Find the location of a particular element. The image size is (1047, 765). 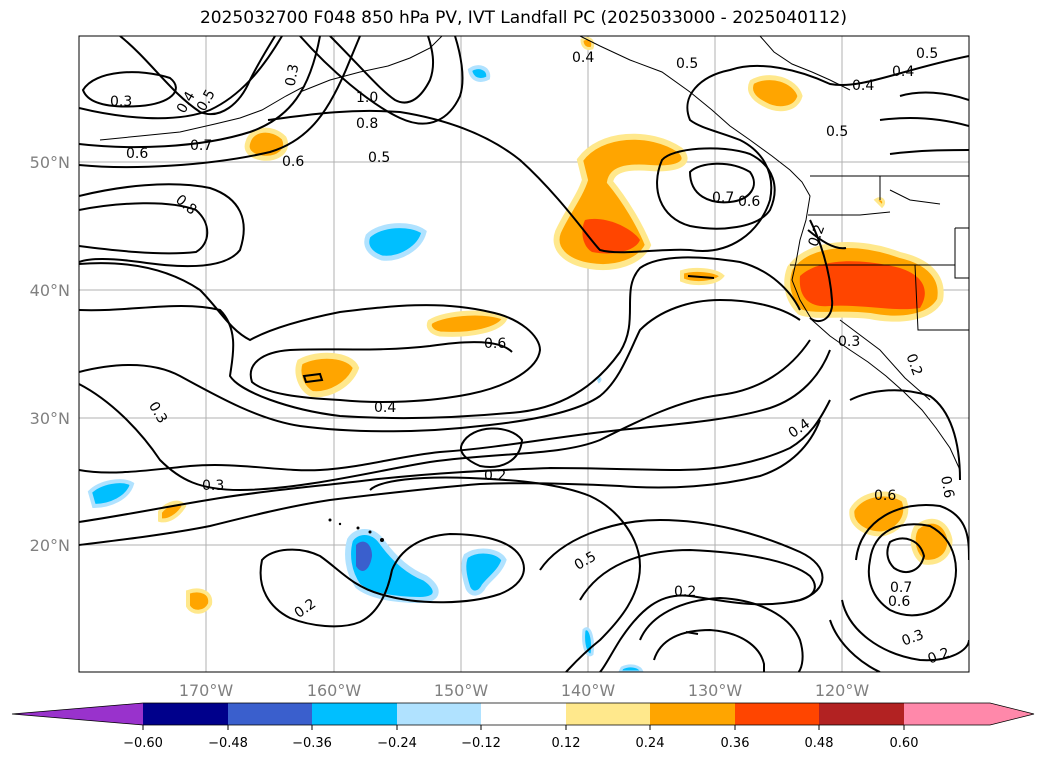

contour-label: 0.8 is located at coordinates (367, 124).